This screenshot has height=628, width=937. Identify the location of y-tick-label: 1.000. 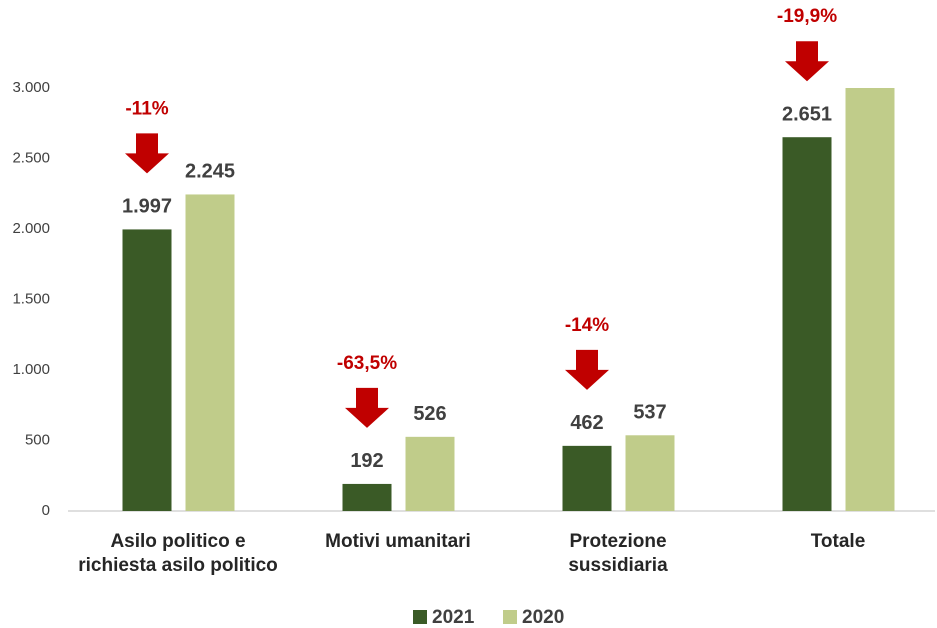
(31, 369).